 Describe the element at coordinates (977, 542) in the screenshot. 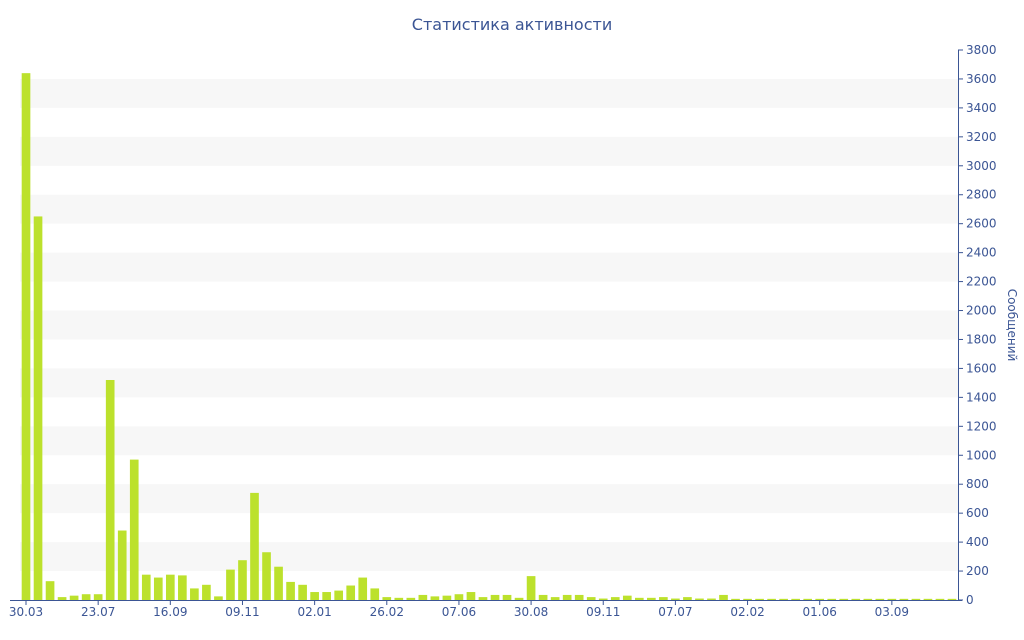

I see `y-tick-label: 400` at that location.